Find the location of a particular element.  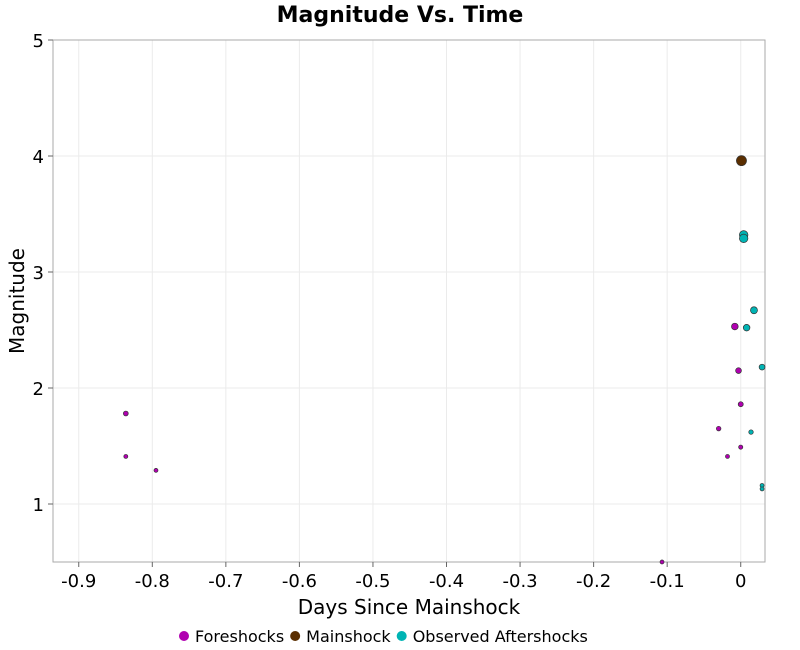

x-tick-label: -0.6 is located at coordinates (299, 581).